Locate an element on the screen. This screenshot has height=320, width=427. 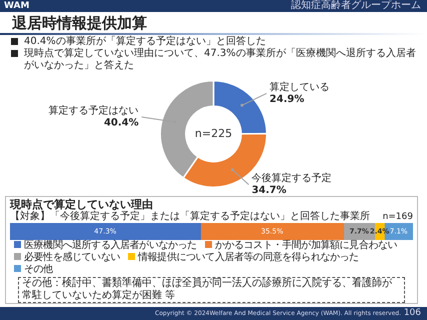
text: WAM is located at coordinates (17, 6).